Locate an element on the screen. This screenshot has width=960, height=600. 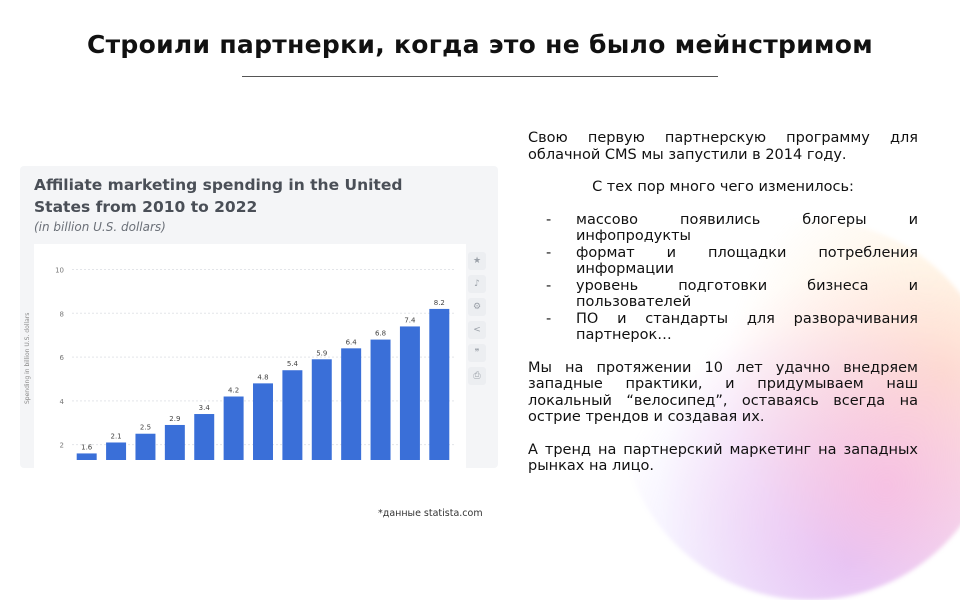
bar-2018 is located at coordinates (321, 409).